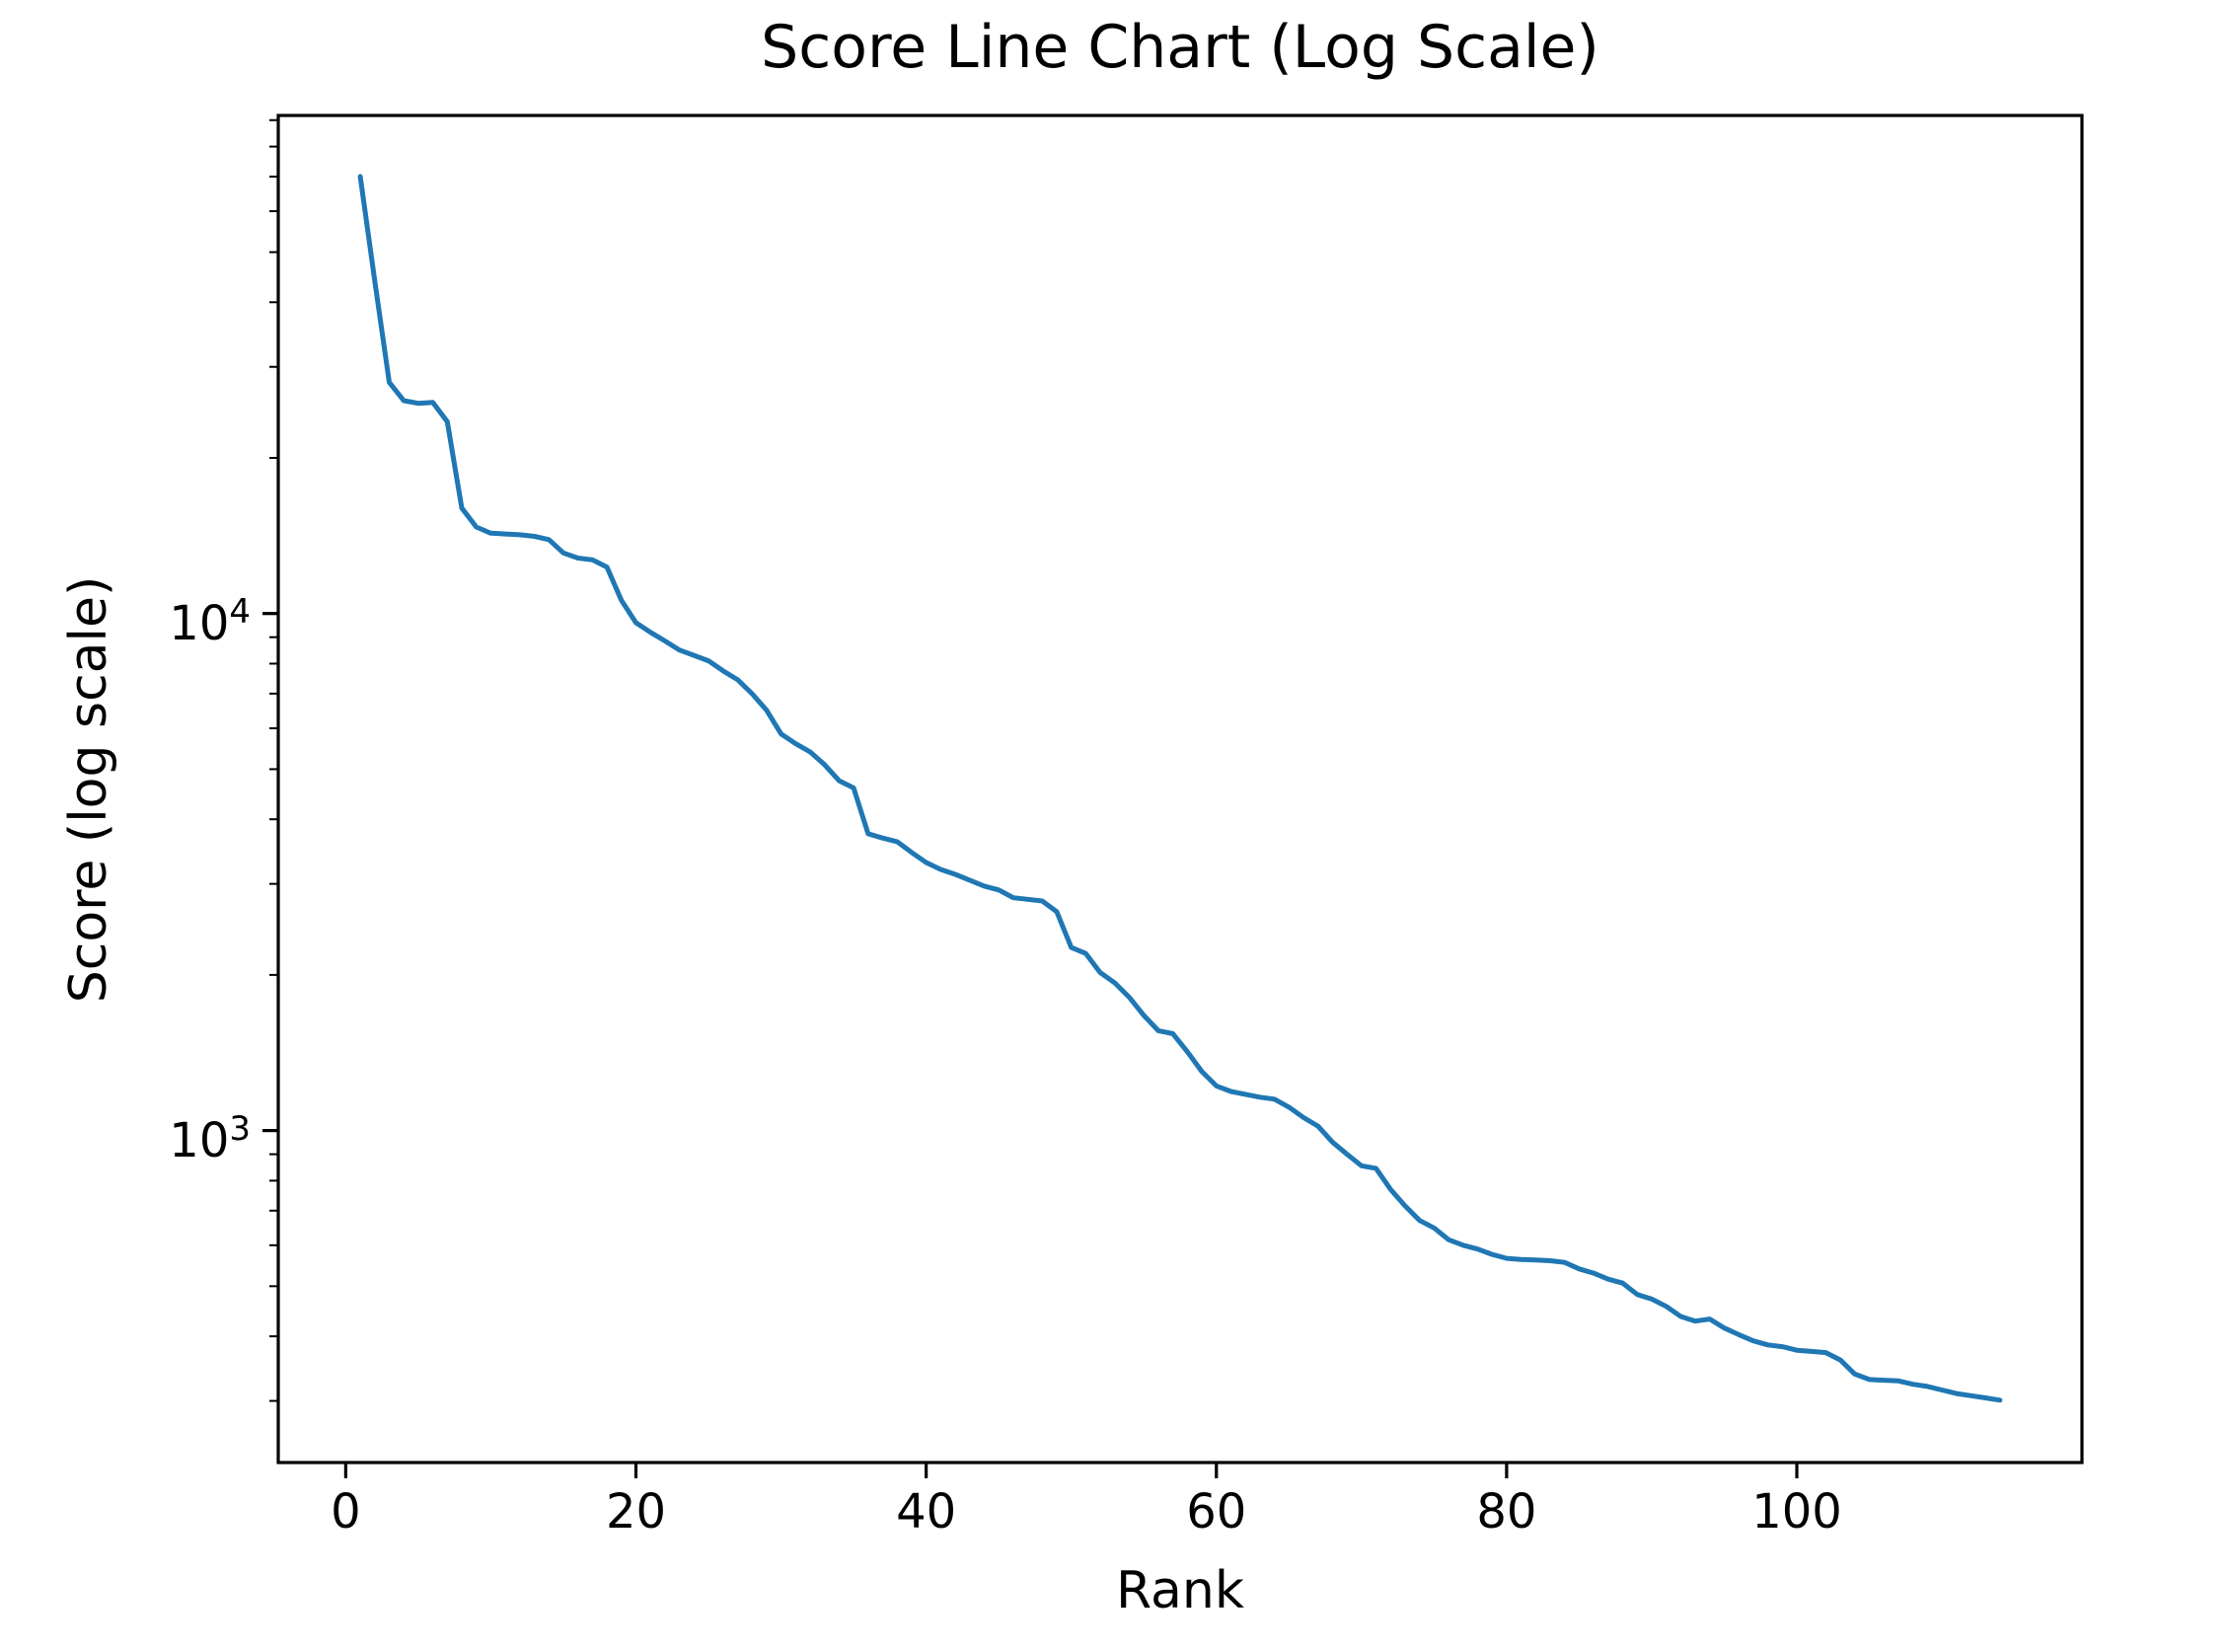 This screenshot has height=1652, width=2228. Describe the element at coordinates (210, 621) in the screenshot. I see `y-tick-label: 10⁴` at that location.